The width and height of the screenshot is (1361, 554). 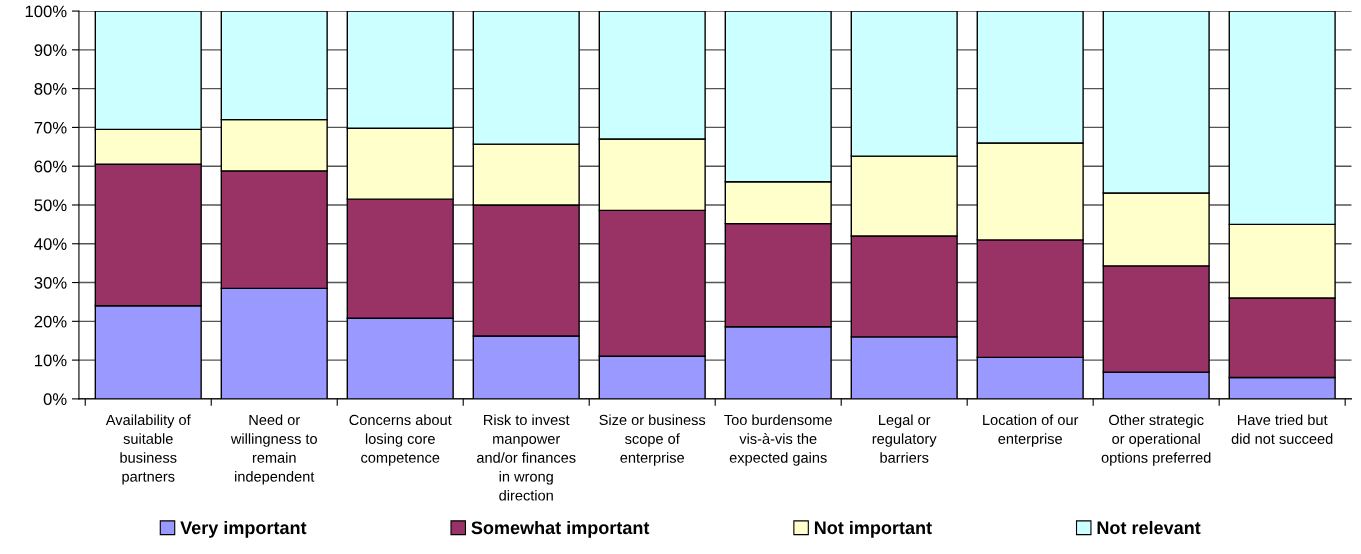 What do you see at coordinates (148, 449) in the screenshot?
I see `x-tick-label: Availability of suitable business partners` at bounding box center [148, 449].